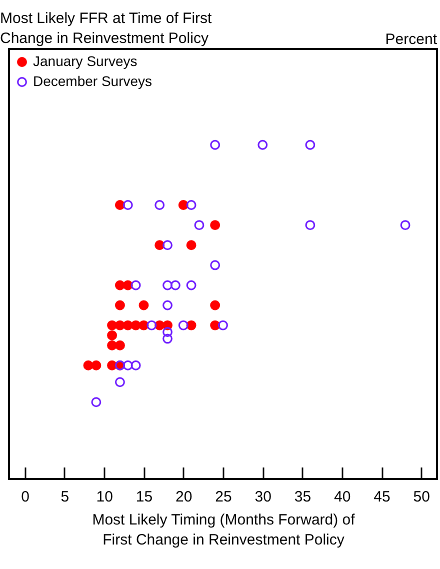  What do you see at coordinates (106, 28) in the screenshot?
I see `chart-title: Most Likely FFR at Time of First Change in Reinvestment Policy` at bounding box center [106, 28].